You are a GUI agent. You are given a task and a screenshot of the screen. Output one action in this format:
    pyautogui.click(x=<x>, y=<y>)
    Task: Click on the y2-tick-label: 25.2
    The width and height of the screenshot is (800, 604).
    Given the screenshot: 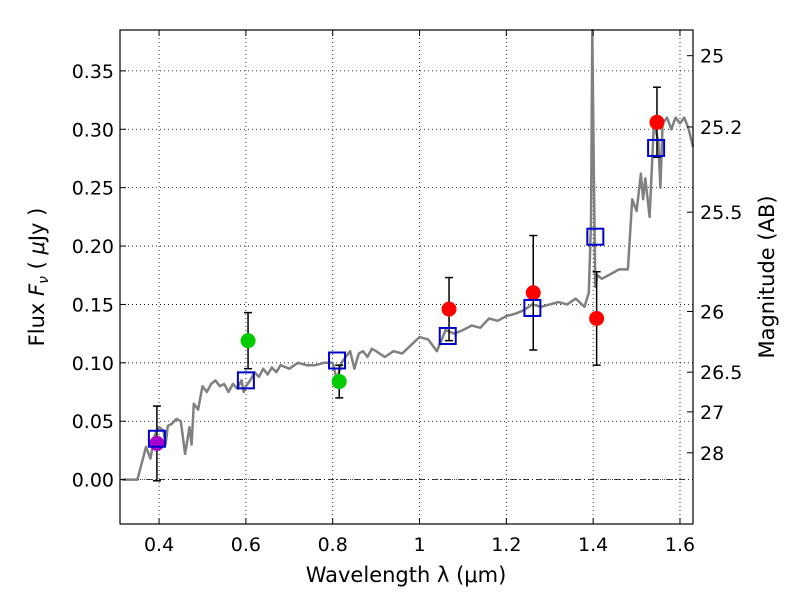 What is the action you would take?
    pyautogui.click(x=721, y=128)
    